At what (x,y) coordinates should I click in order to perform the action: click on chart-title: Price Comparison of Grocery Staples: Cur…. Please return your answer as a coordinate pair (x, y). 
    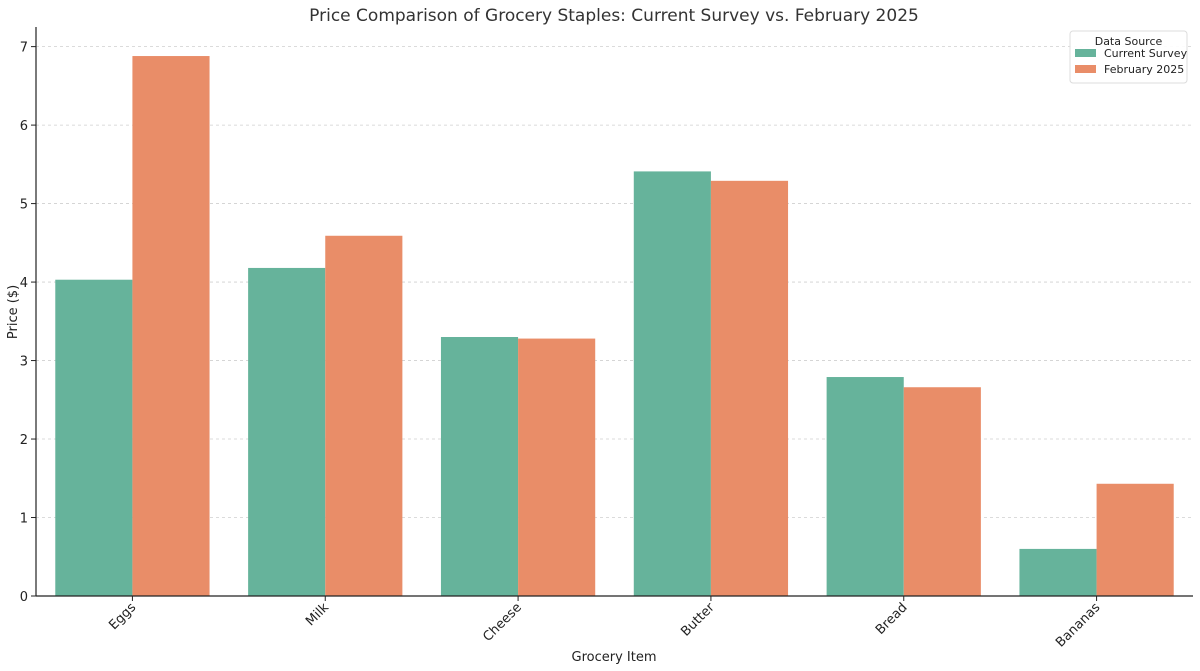
    Looking at the image, I should click on (614, 16).